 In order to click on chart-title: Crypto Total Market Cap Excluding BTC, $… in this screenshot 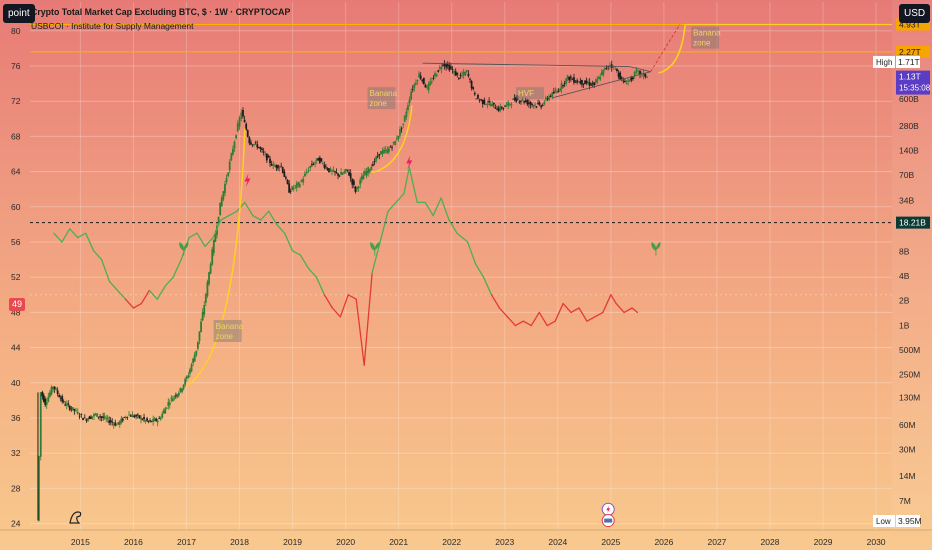, I will do `click(161, 12)`.